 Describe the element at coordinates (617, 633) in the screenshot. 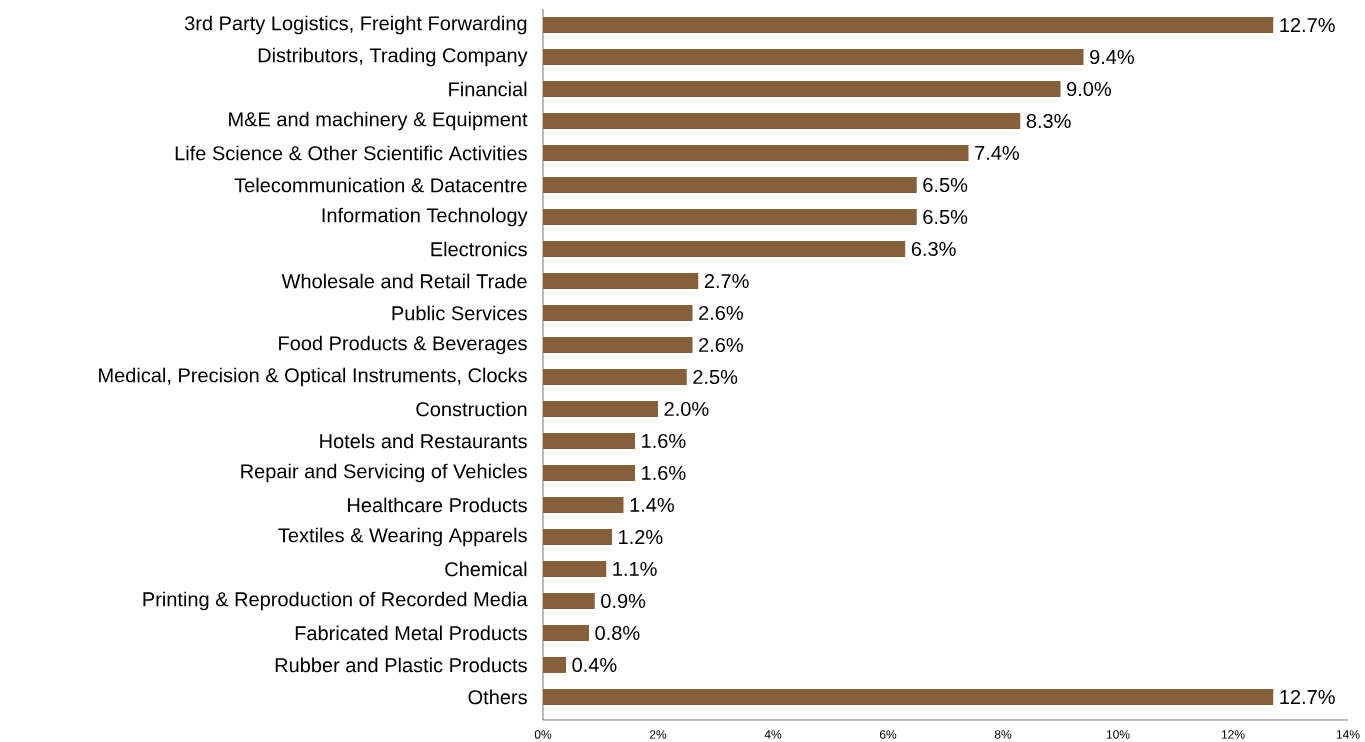

I see `data-label: 0.8%` at that location.